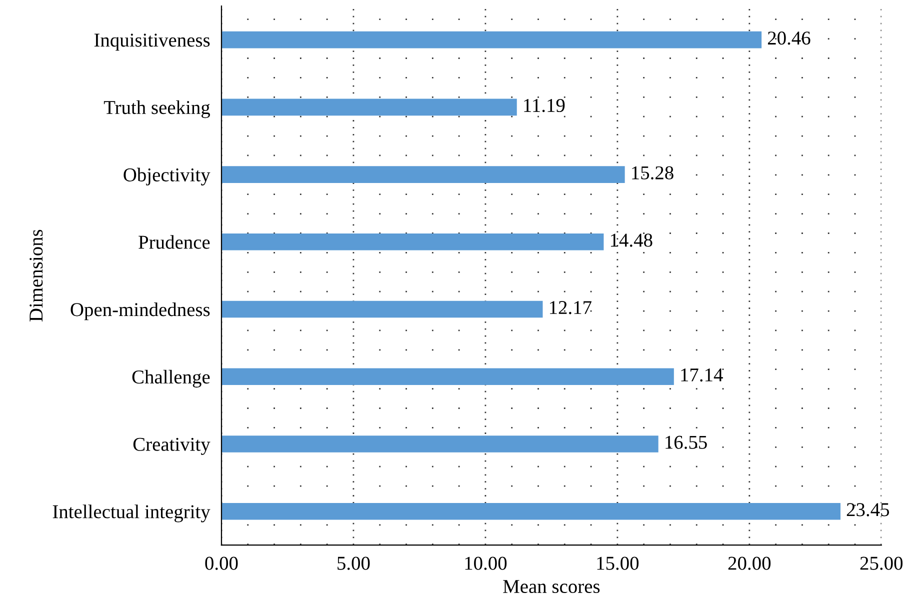  Describe the element at coordinates (544, 105) in the screenshot. I see `data-label: 11.19` at that location.